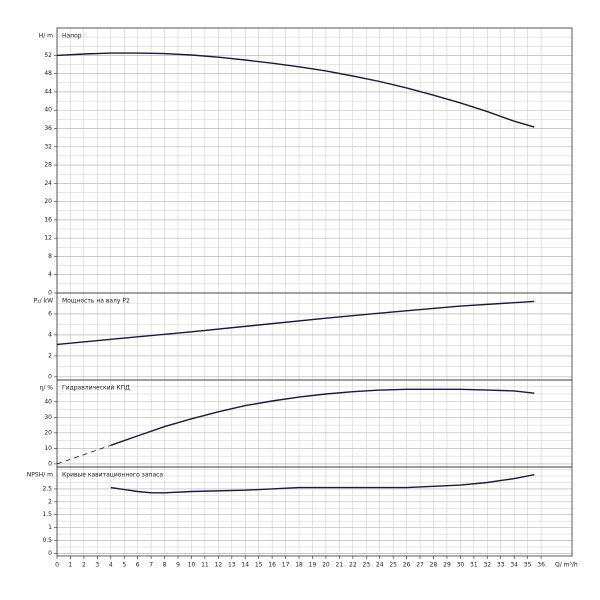  Describe the element at coordinates (48, 165) in the screenshot. I see `y-tick-label: 28` at that location.